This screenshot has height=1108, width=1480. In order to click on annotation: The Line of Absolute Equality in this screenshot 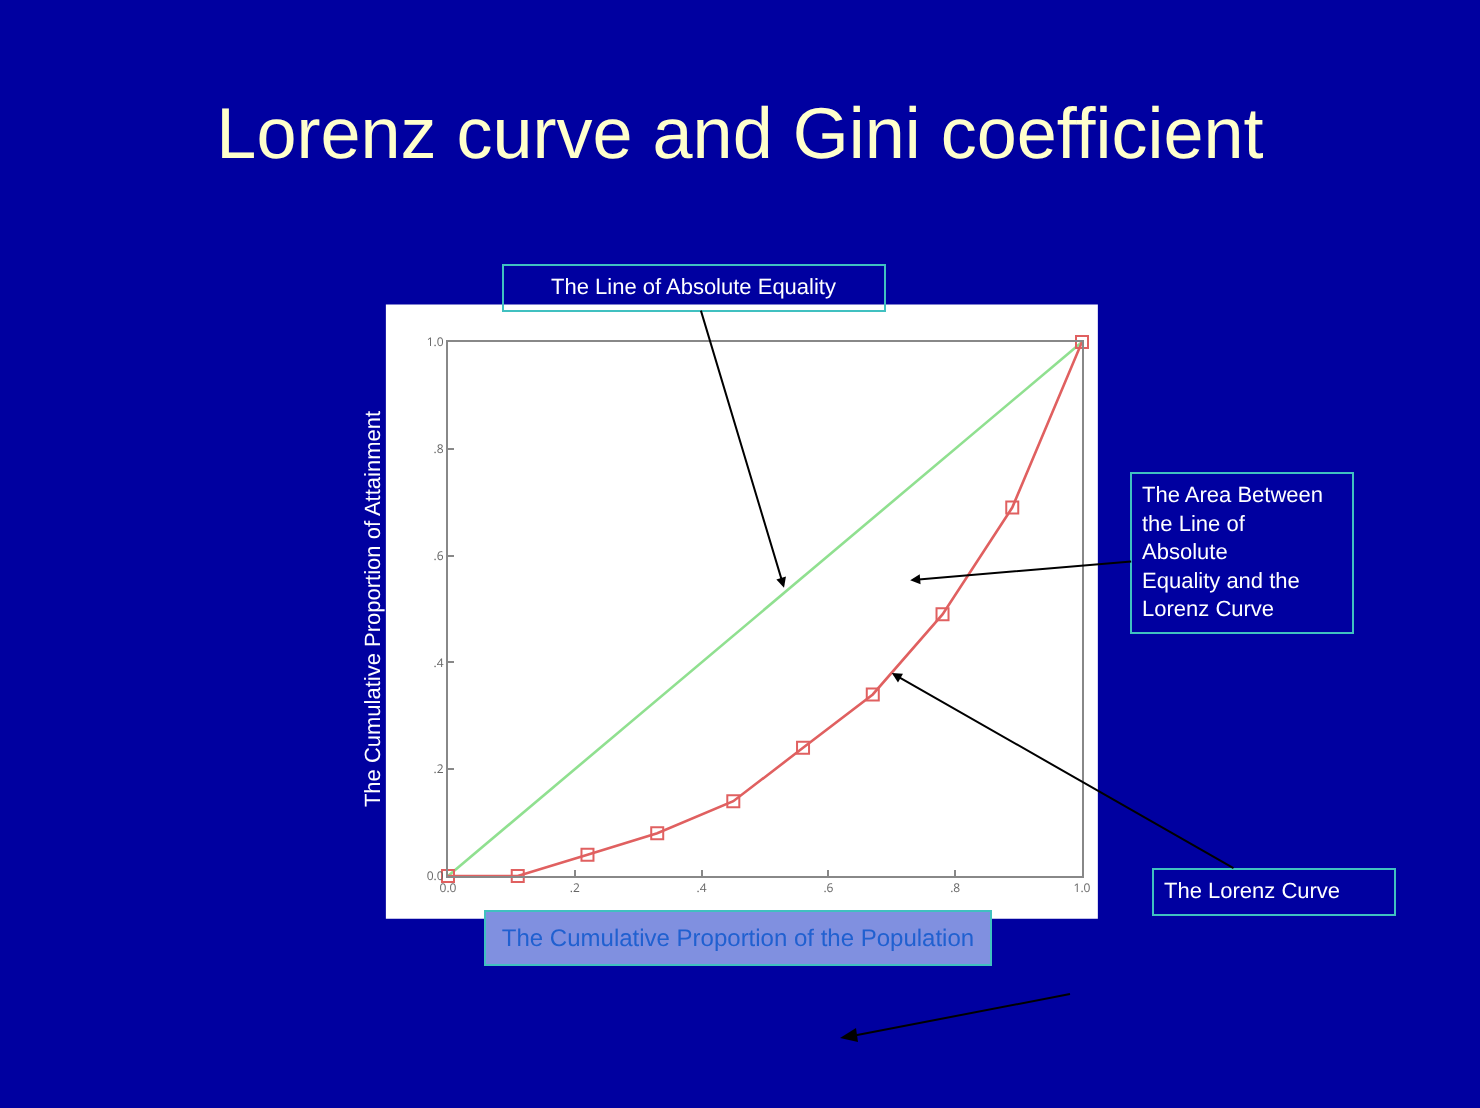, I will do `click(694, 288)`.